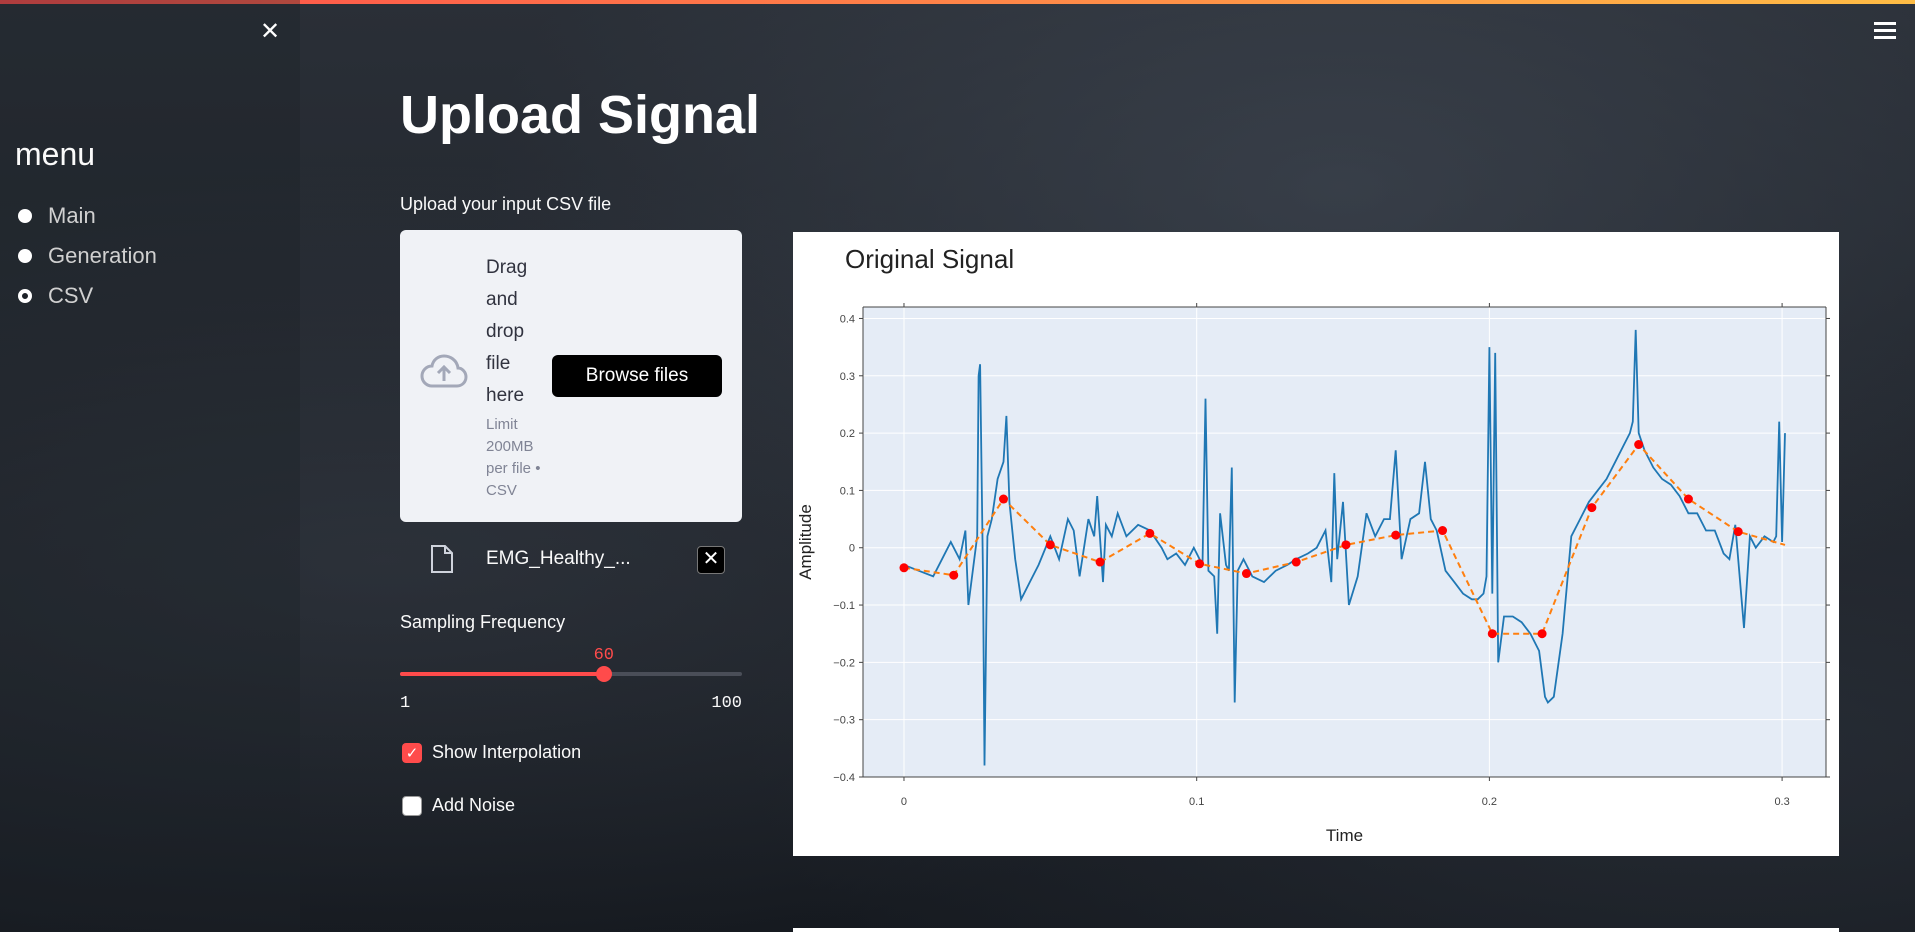 This screenshot has width=1915, height=932. What do you see at coordinates (957, 2) in the screenshot?
I see `top-decoration-bar` at bounding box center [957, 2].